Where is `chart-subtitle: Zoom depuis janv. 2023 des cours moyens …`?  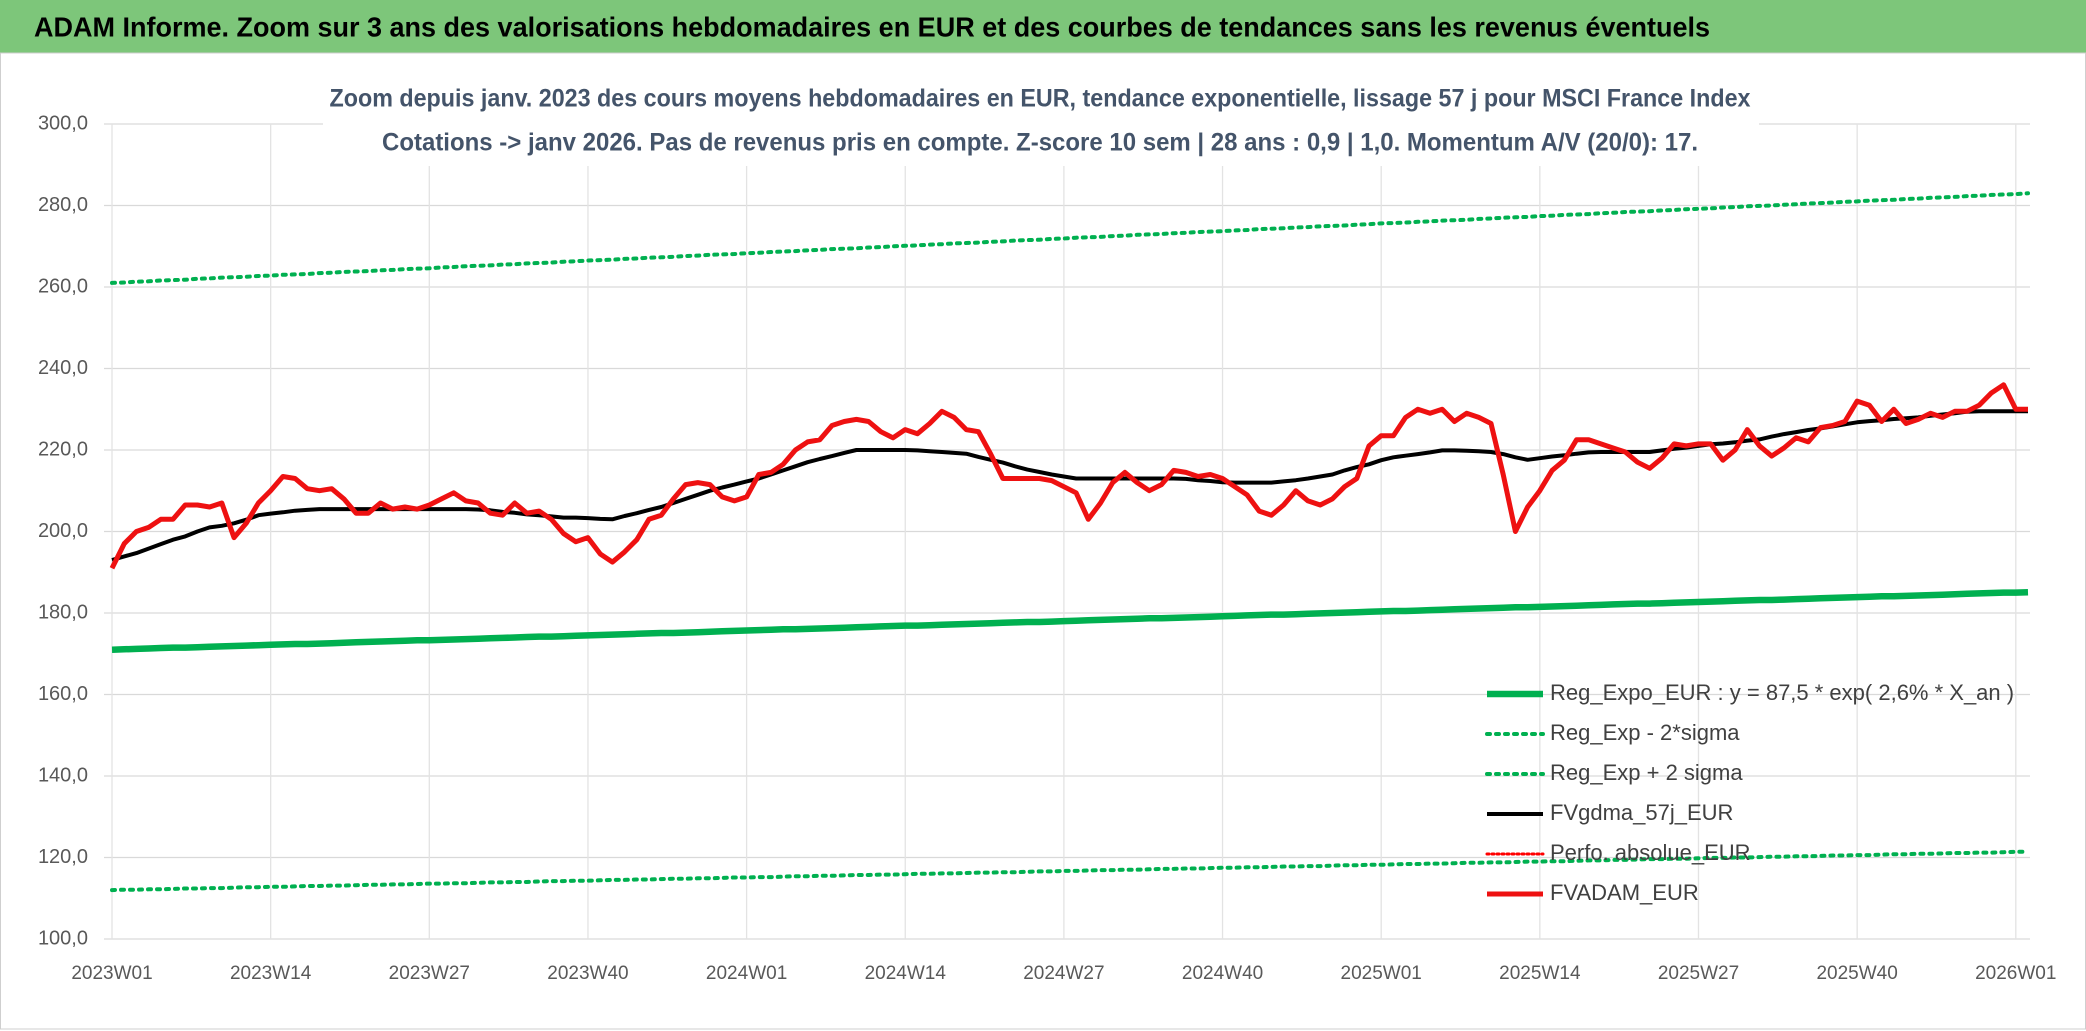
chart-subtitle: Zoom depuis janv. 2023 des cours moyens … is located at coordinates (1040, 99).